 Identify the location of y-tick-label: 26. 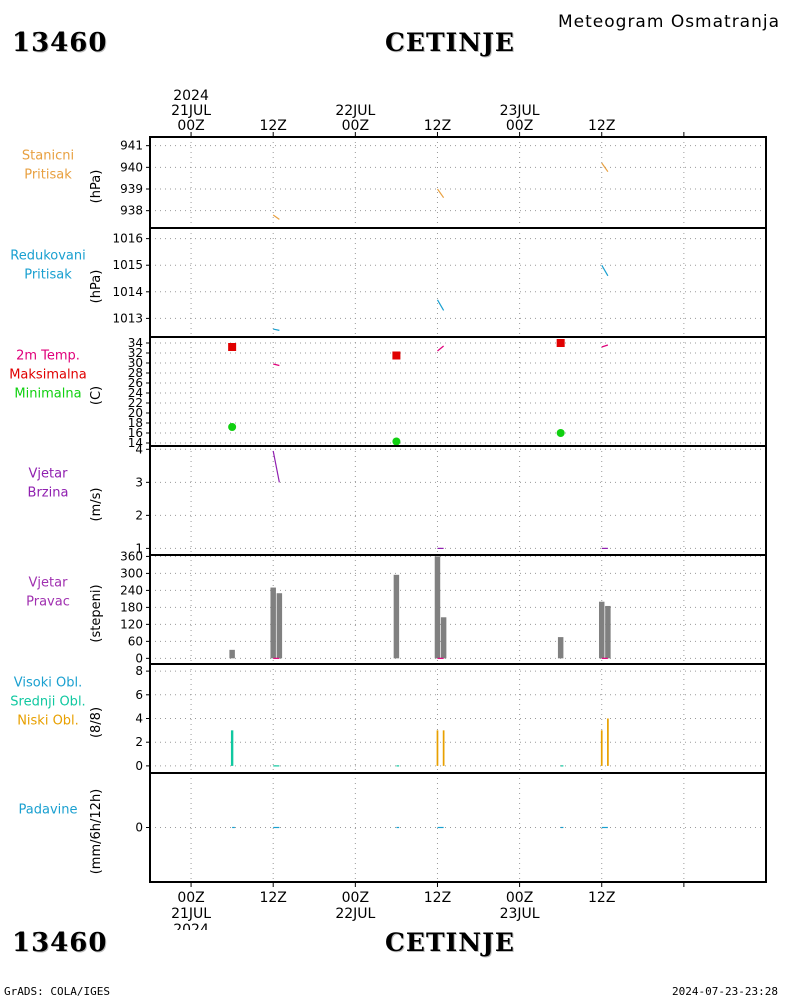
(135, 383).